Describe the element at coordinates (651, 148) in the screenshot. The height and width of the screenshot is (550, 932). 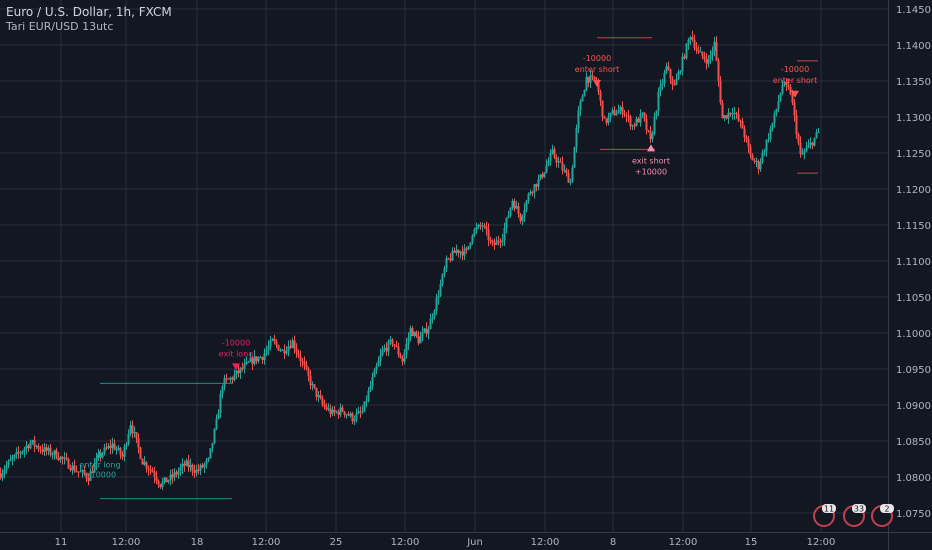
I see `trade-arrow-up` at that location.